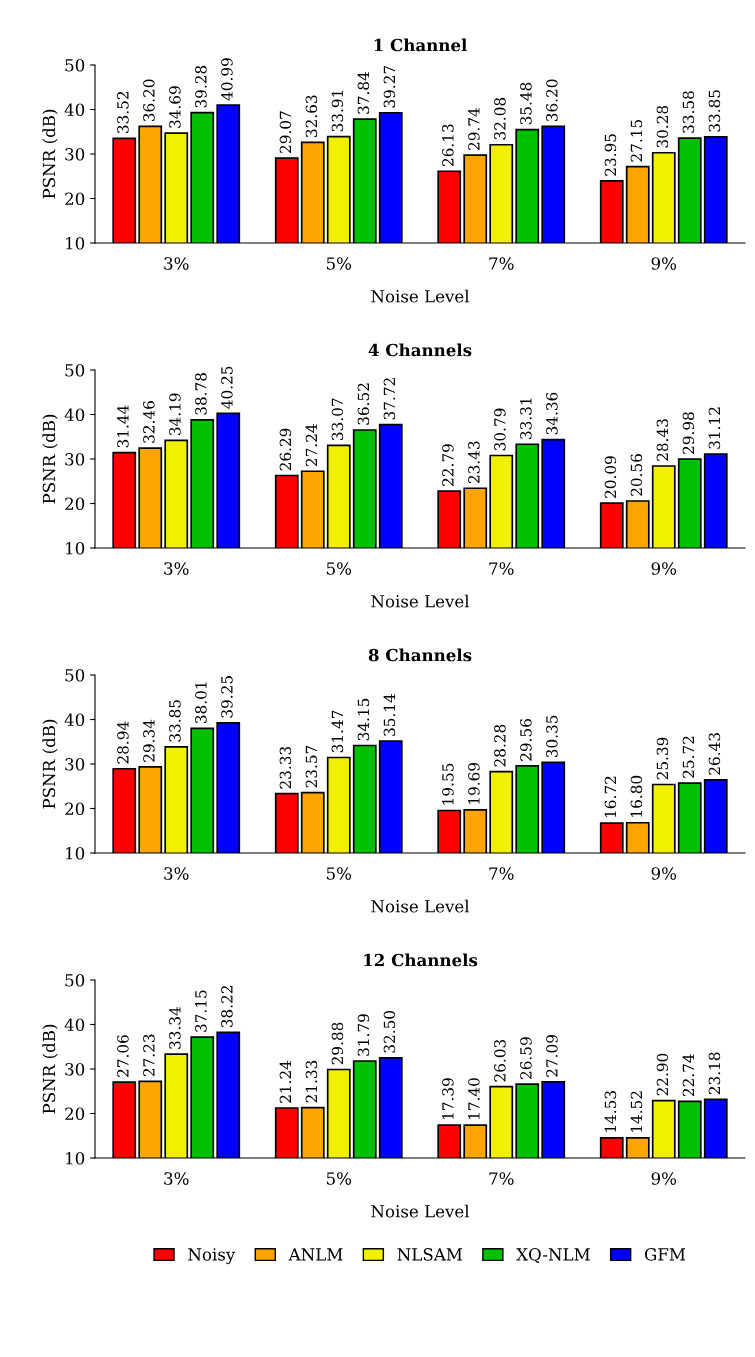 The image size is (755, 1357). What do you see at coordinates (636, 140) in the screenshot?
I see `data-label: 27.15` at bounding box center [636, 140].